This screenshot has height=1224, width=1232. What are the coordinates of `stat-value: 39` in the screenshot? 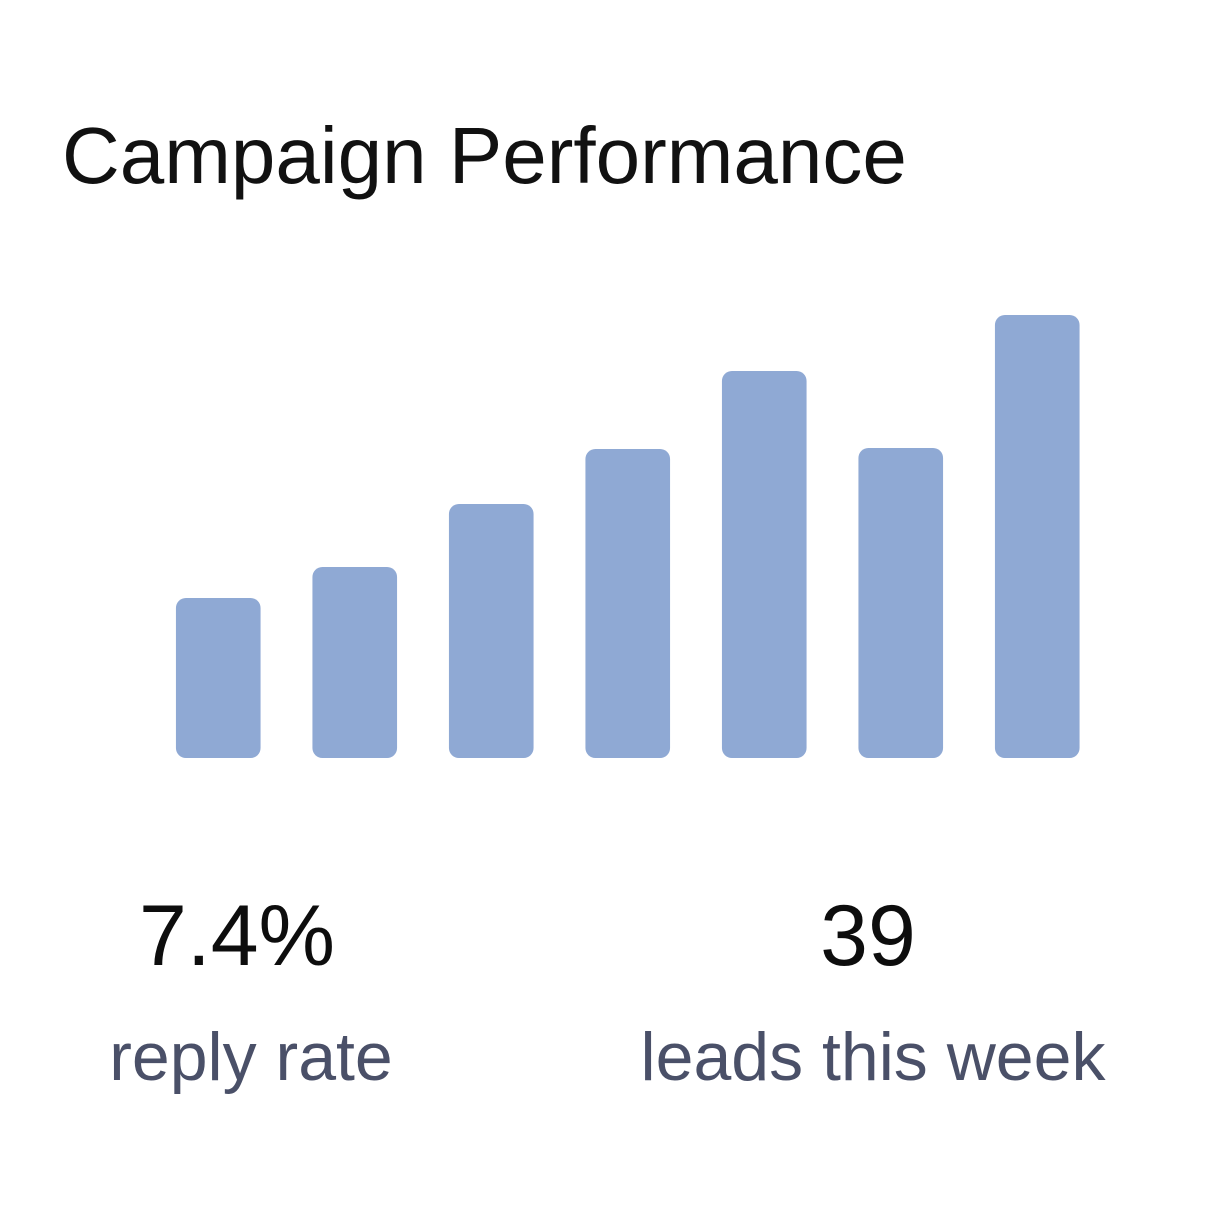 It's located at (868, 936).